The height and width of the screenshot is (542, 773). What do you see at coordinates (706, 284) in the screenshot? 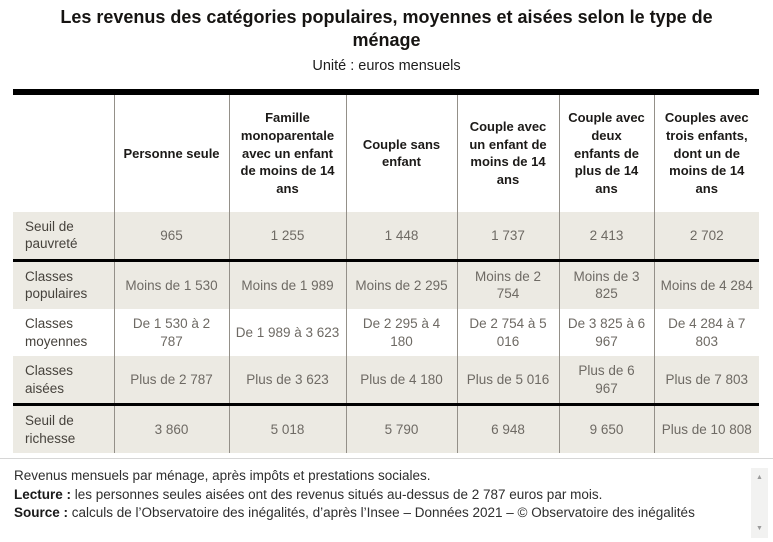
I see `value-cell: Moins de 4 284` at bounding box center [706, 284].